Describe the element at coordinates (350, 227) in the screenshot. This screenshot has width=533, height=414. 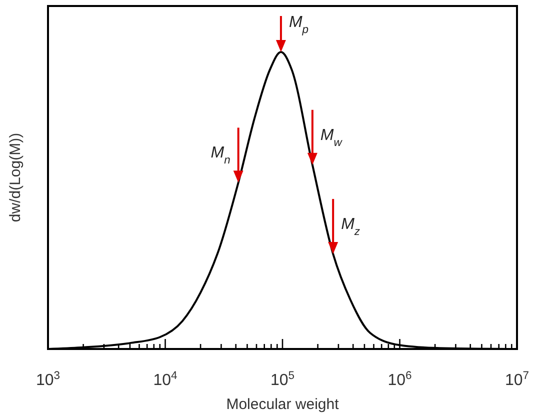
I see `annotation: M$_{z}$` at that location.